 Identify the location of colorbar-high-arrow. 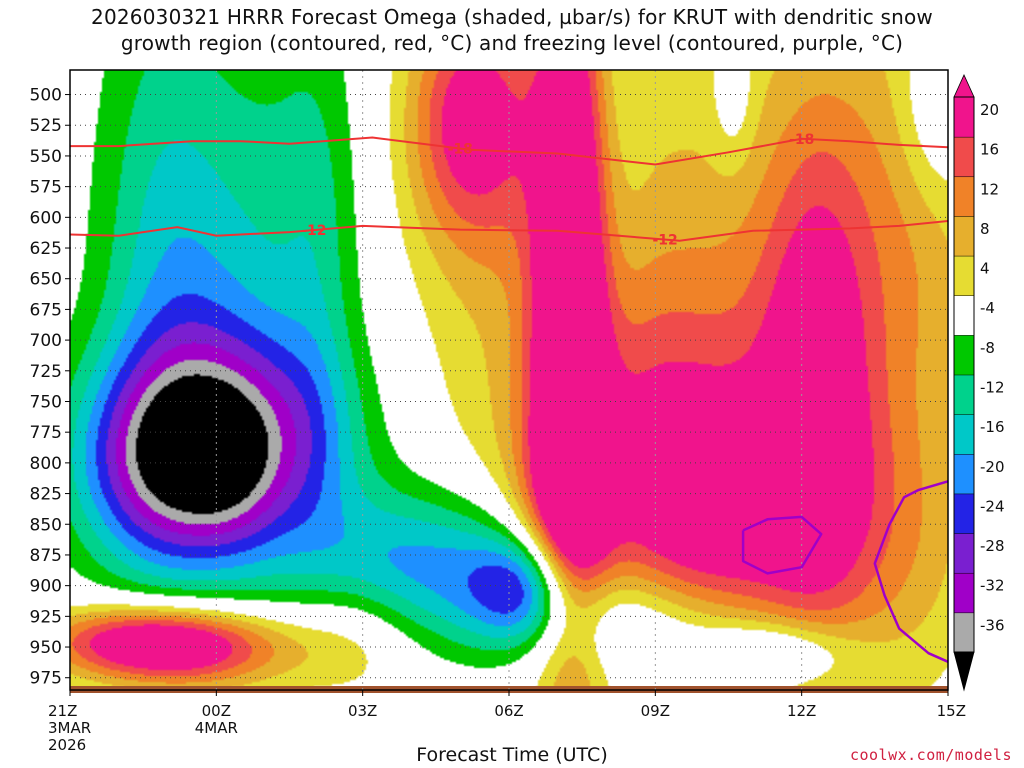
(964, 86).